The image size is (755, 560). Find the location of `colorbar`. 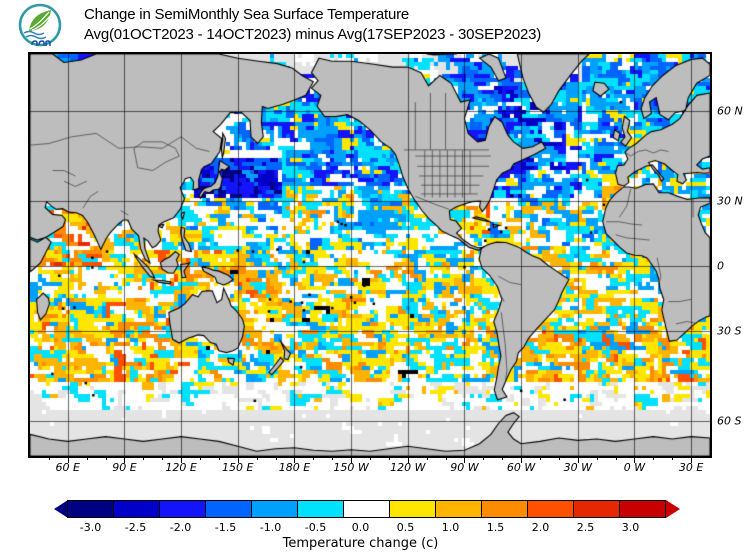

colorbar is located at coordinates (367, 509).